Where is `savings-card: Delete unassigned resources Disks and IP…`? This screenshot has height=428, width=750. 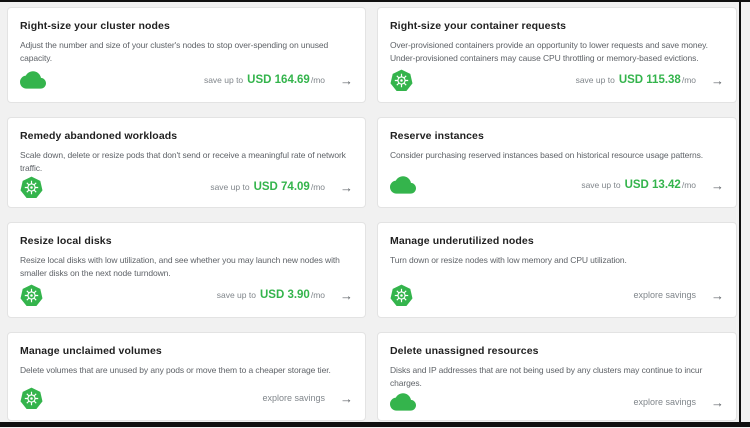 savings-card: Delete unassigned resources Disks and IP… is located at coordinates (557, 376).